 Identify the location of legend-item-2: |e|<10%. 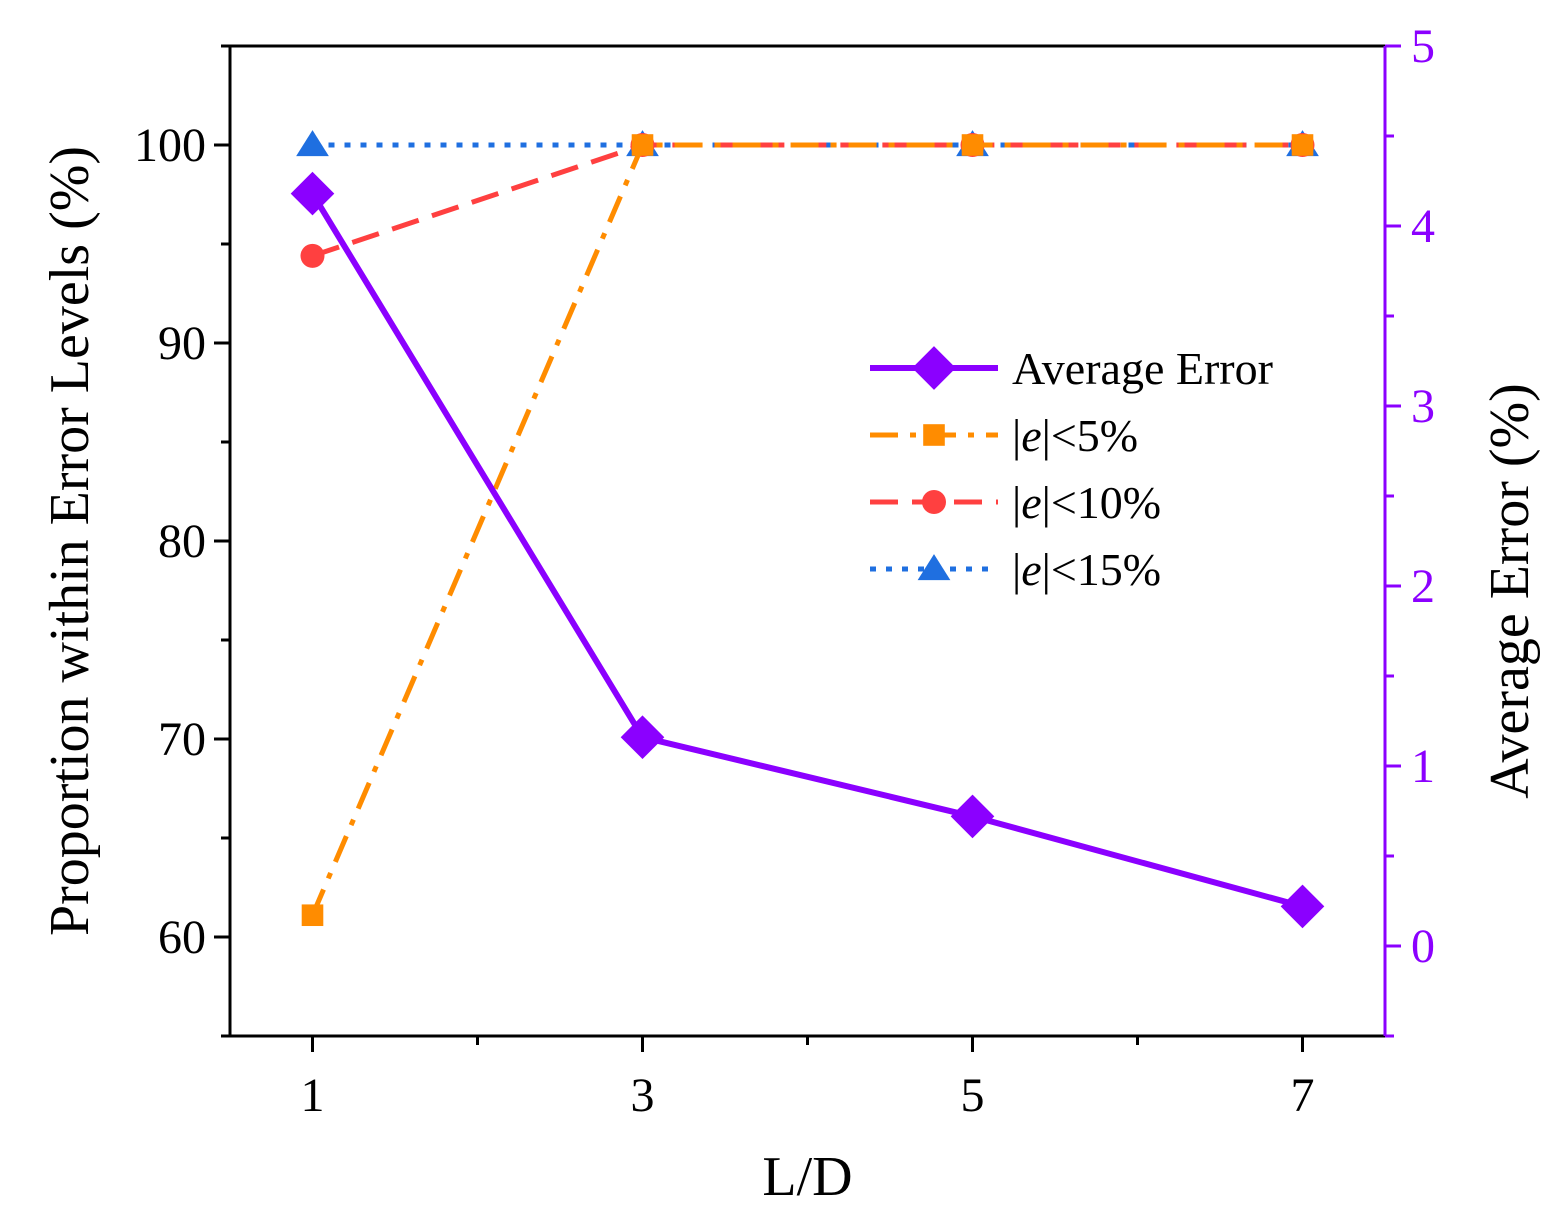
(1015, 502).